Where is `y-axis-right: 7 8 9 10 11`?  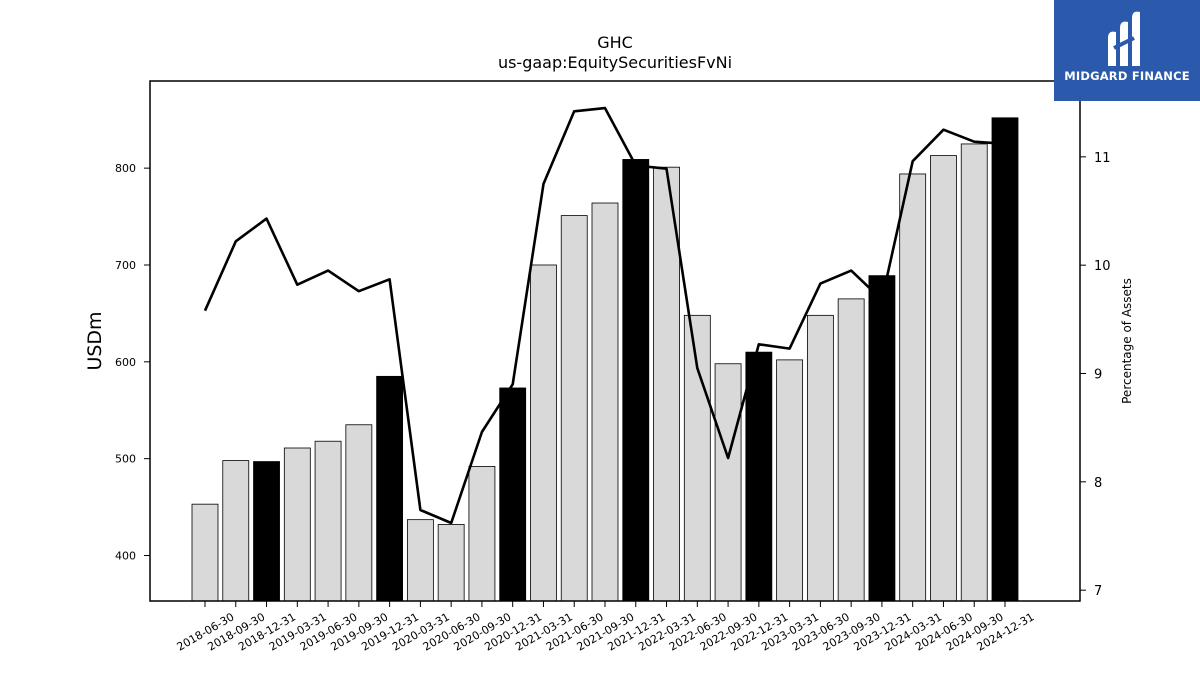
y-axis-right: 7 8 9 10 11 is located at coordinates (1095, 375).